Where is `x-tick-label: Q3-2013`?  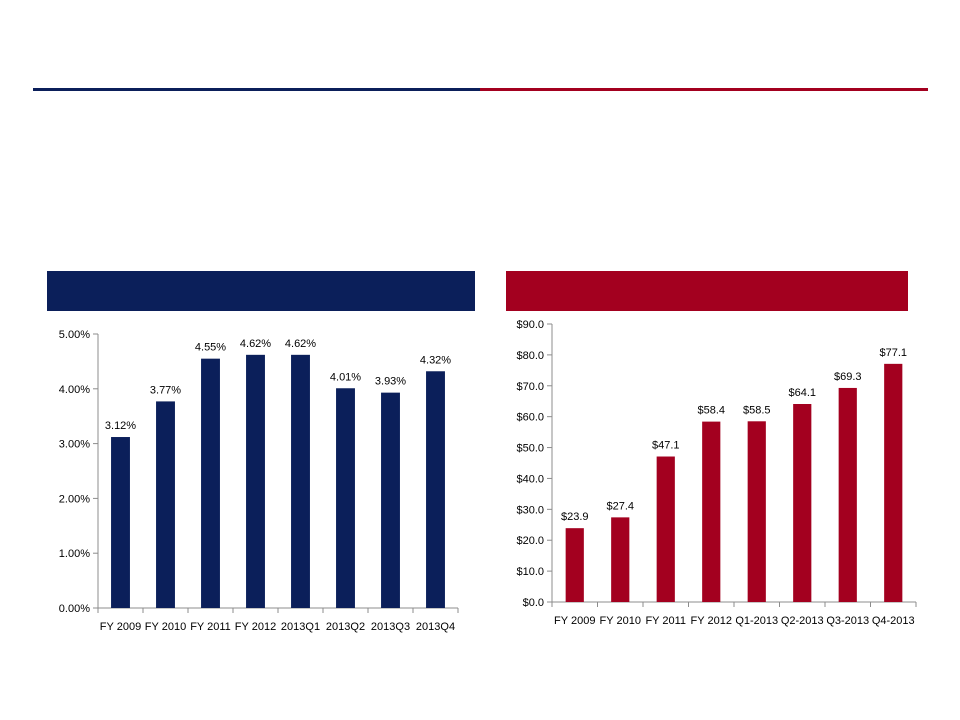 x-tick-label: Q3-2013 is located at coordinates (847, 621).